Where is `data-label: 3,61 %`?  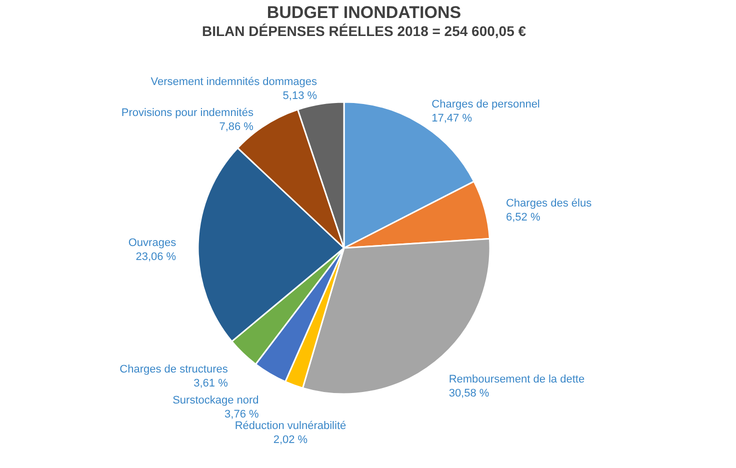 data-label: 3,61 % is located at coordinates (211, 383).